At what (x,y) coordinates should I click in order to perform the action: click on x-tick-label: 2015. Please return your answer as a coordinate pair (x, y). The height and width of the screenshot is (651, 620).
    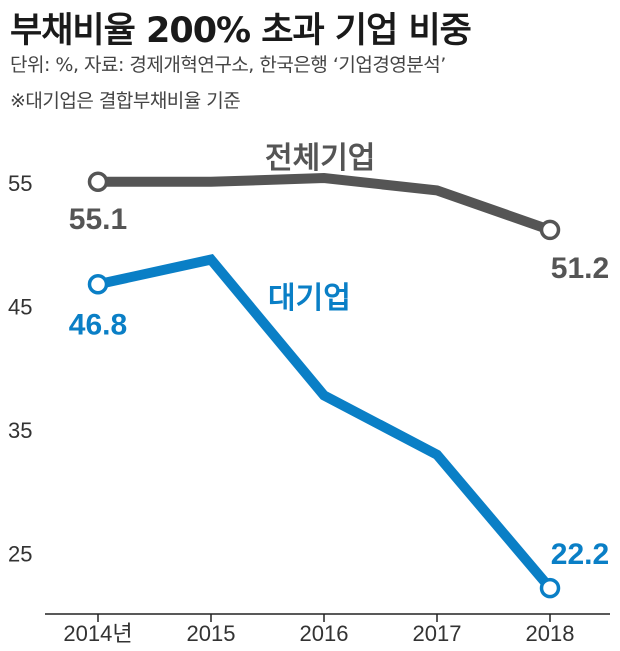
    Looking at the image, I should click on (211, 633).